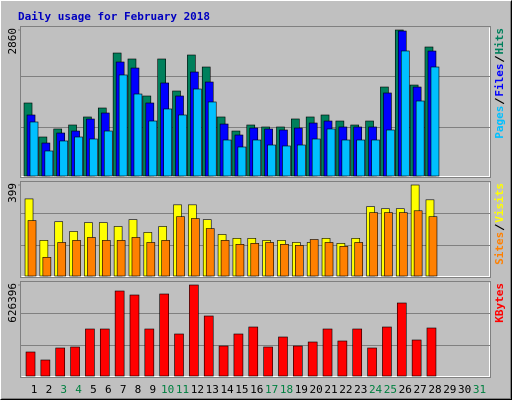  Describe the element at coordinates (499, 41) in the screenshot. I see `legend-label: Hits` at that location.